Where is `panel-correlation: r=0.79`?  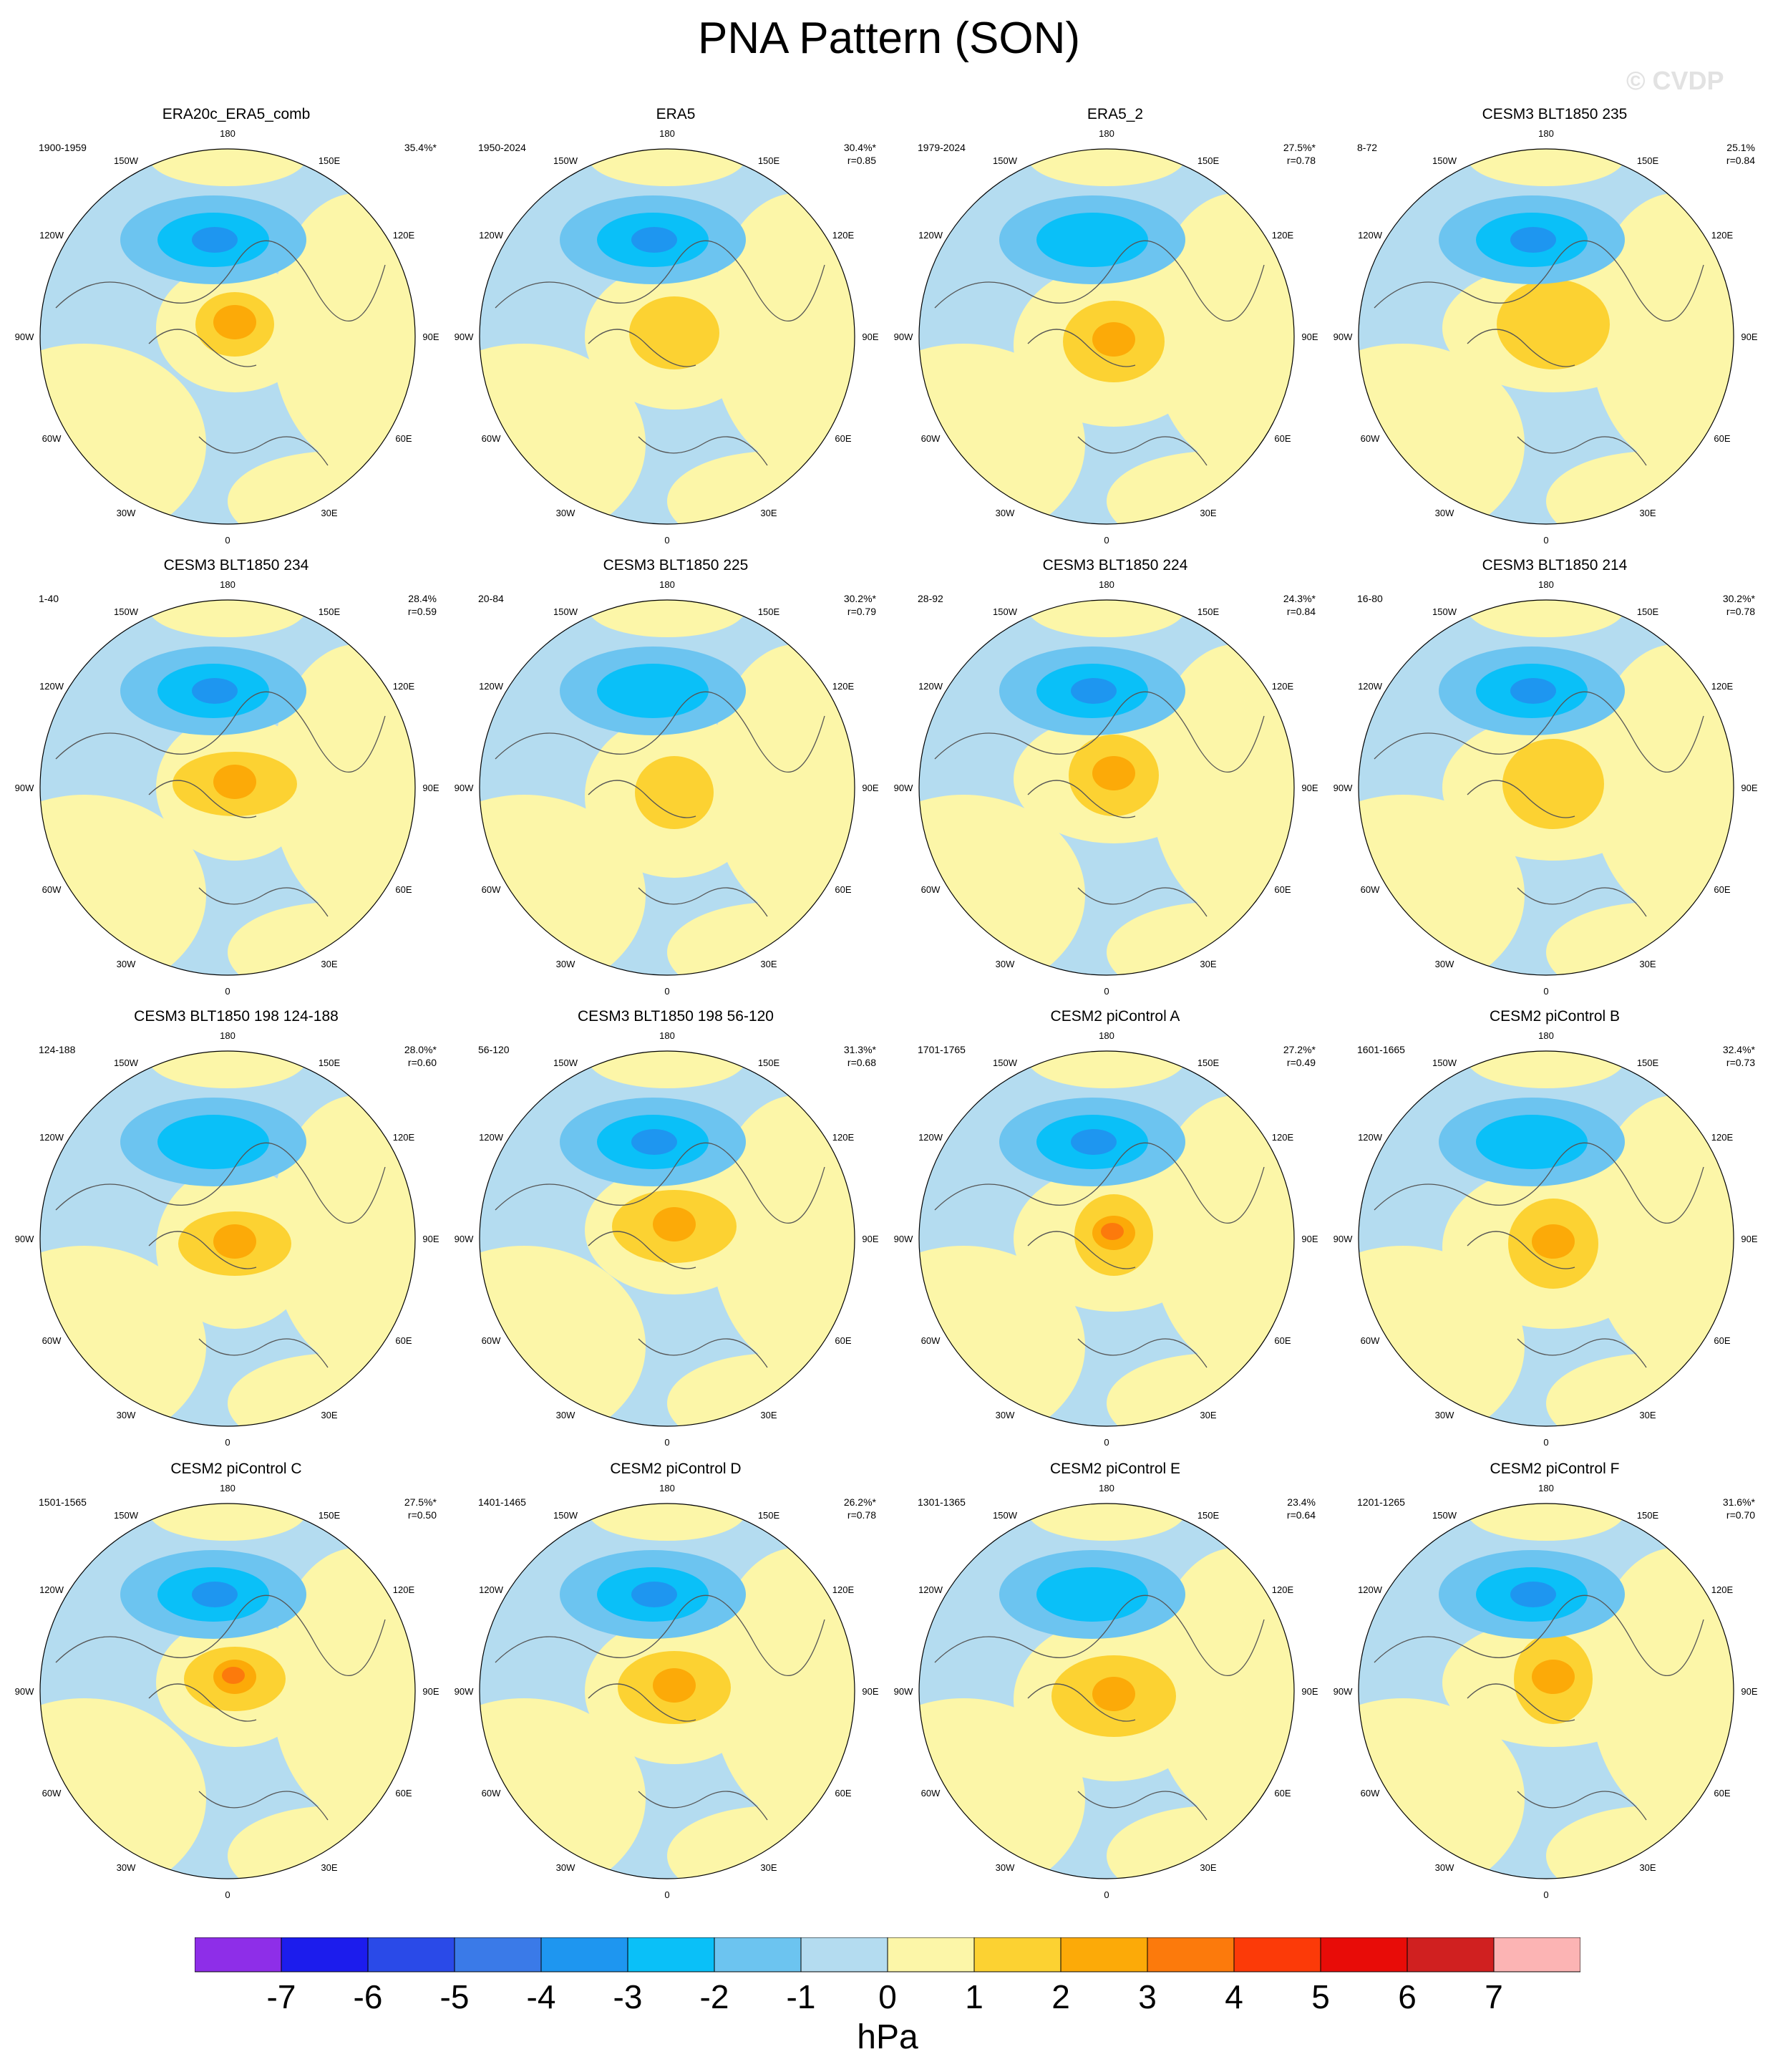 panel-correlation: r=0.79 is located at coordinates (861, 611).